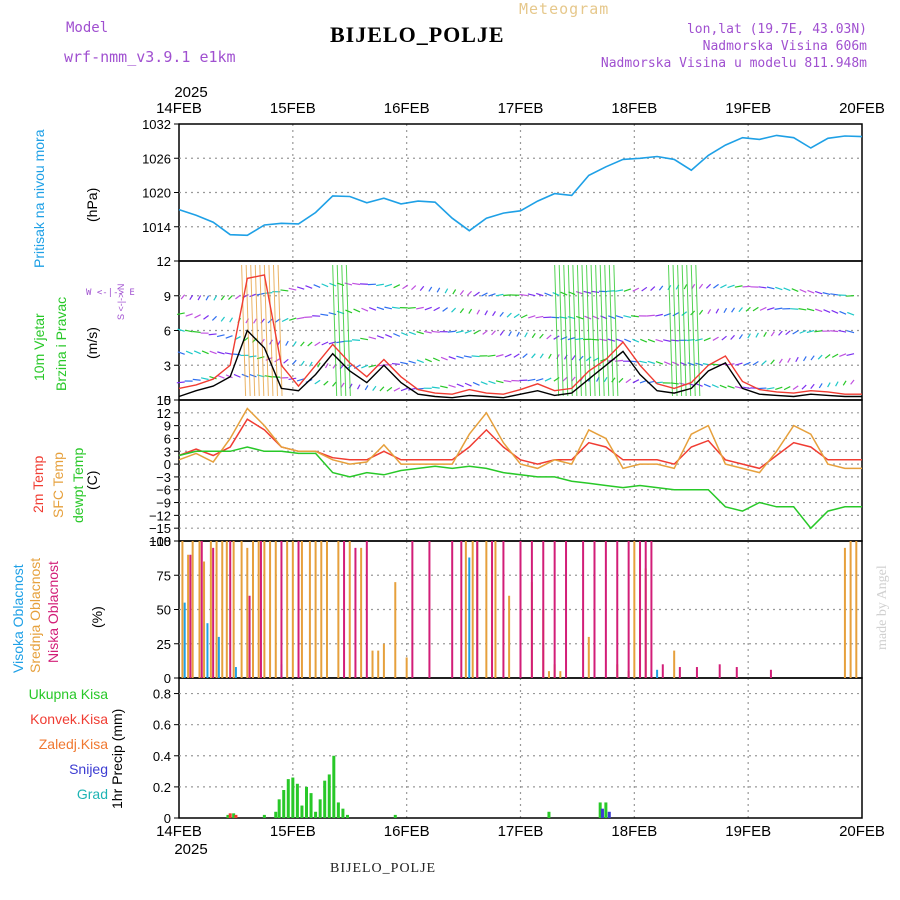  Describe the element at coordinates (748, 831) in the screenshot. I see `bottom-day-label: 19FEB` at that location.